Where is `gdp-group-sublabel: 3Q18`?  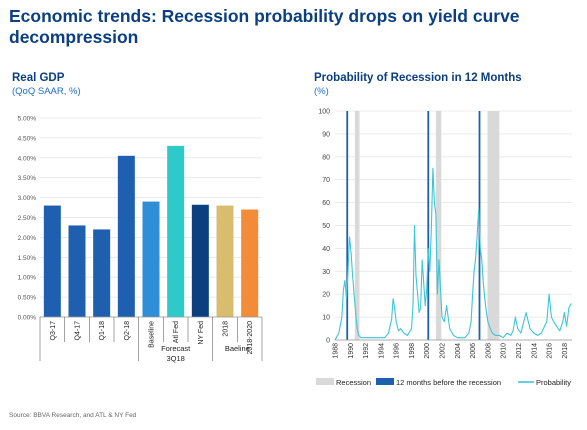 gdp-group-sublabel: 3Q18 is located at coordinates (175, 358).